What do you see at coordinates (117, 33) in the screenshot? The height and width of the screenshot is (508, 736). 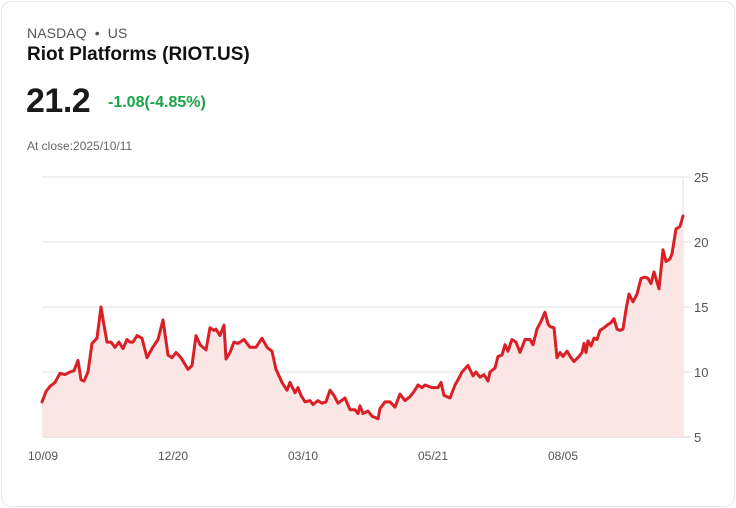 I see `market-name: US` at bounding box center [117, 33].